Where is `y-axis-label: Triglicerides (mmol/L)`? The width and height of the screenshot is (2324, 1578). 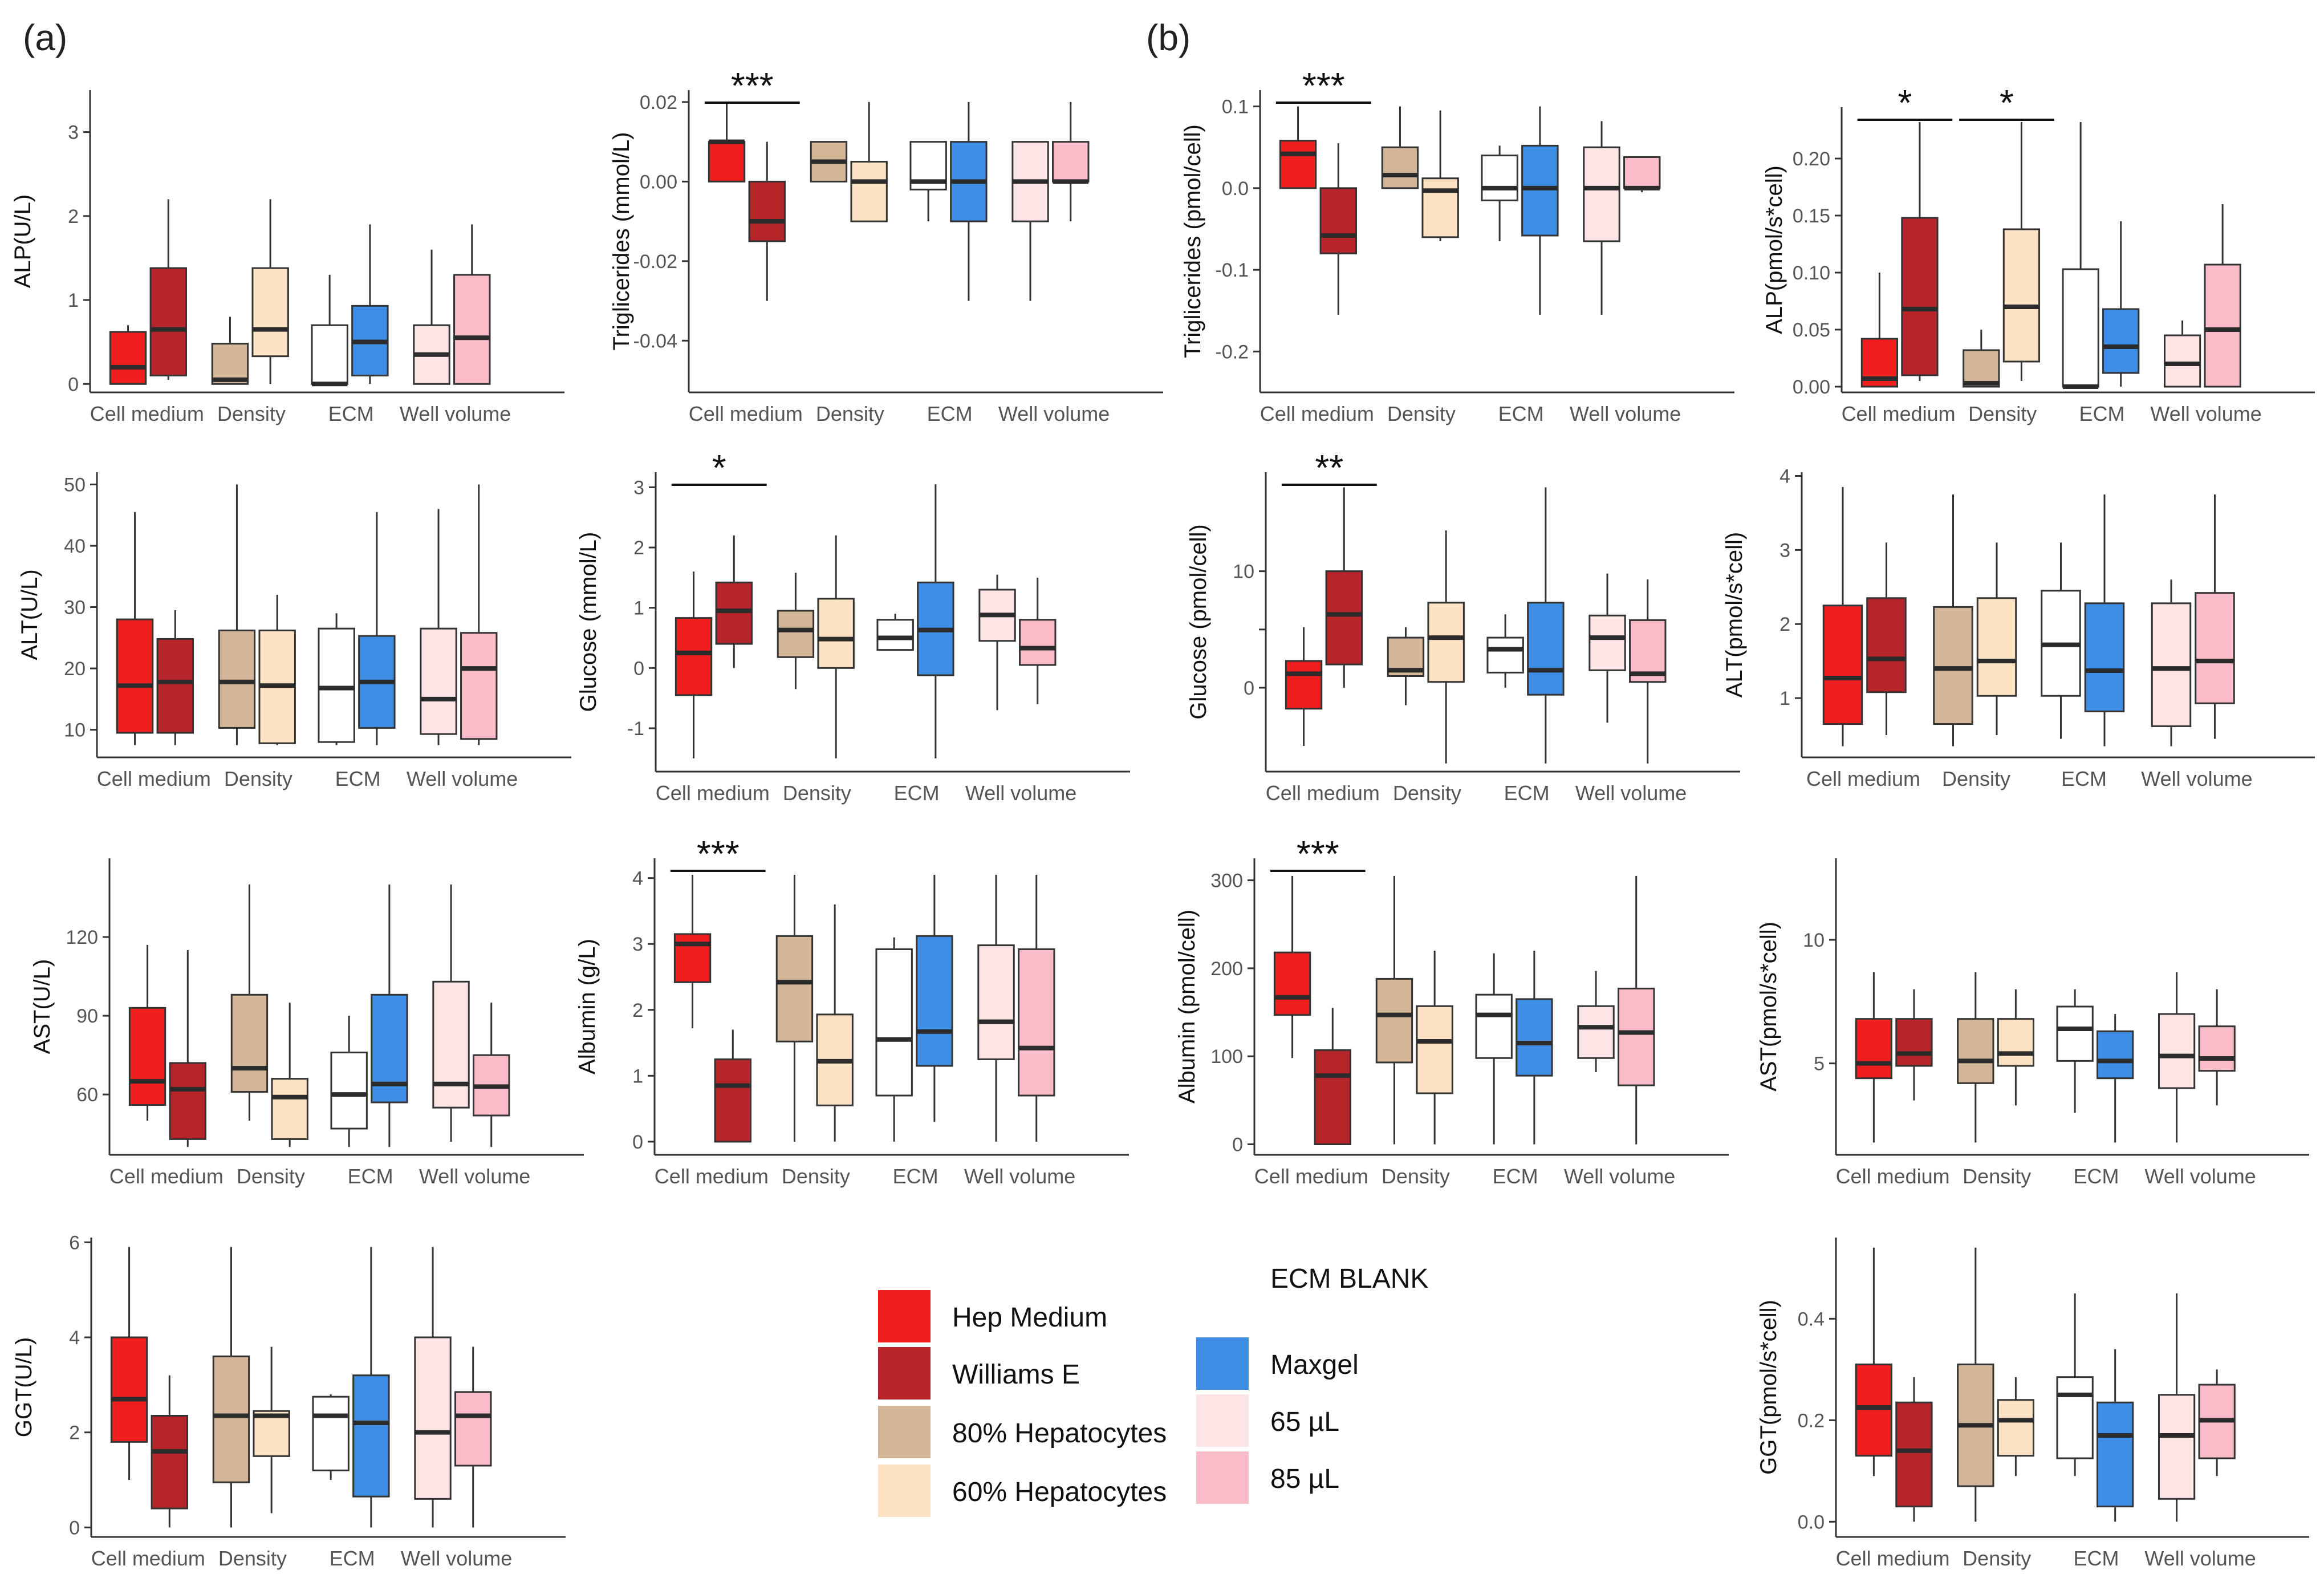
y-axis-label: Triglicerides (mmol/L) is located at coordinates (621, 241).